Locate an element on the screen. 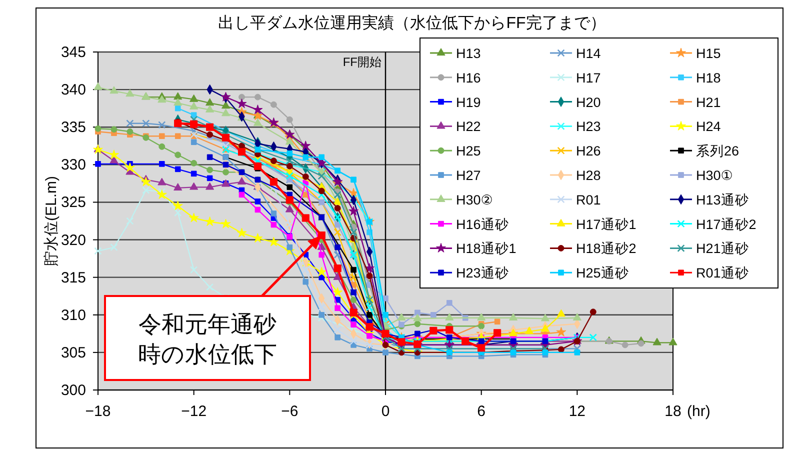 The width and height of the screenshot is (791, 455). y-tick-label: 320 is located at coordinates (73, 240).